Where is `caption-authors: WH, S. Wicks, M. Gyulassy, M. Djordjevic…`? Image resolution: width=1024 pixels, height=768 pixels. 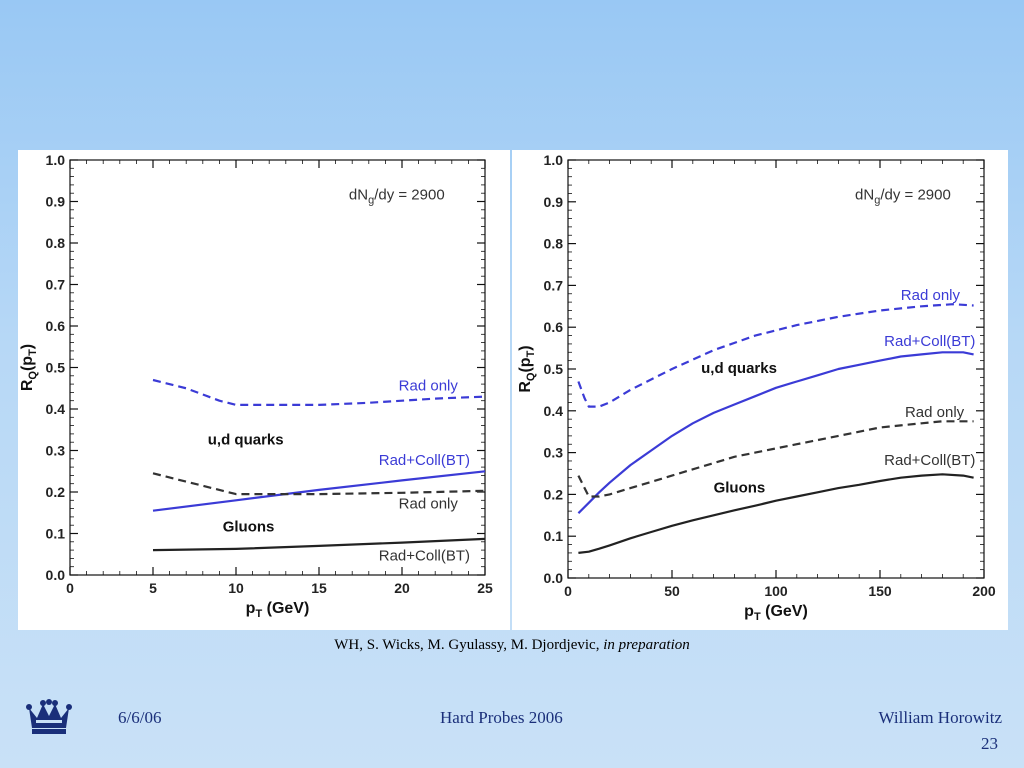 caption-authors: WH, S. Wicks, M. Gyulassy, M. Djordjevic… is located at coordinates (469, 645).